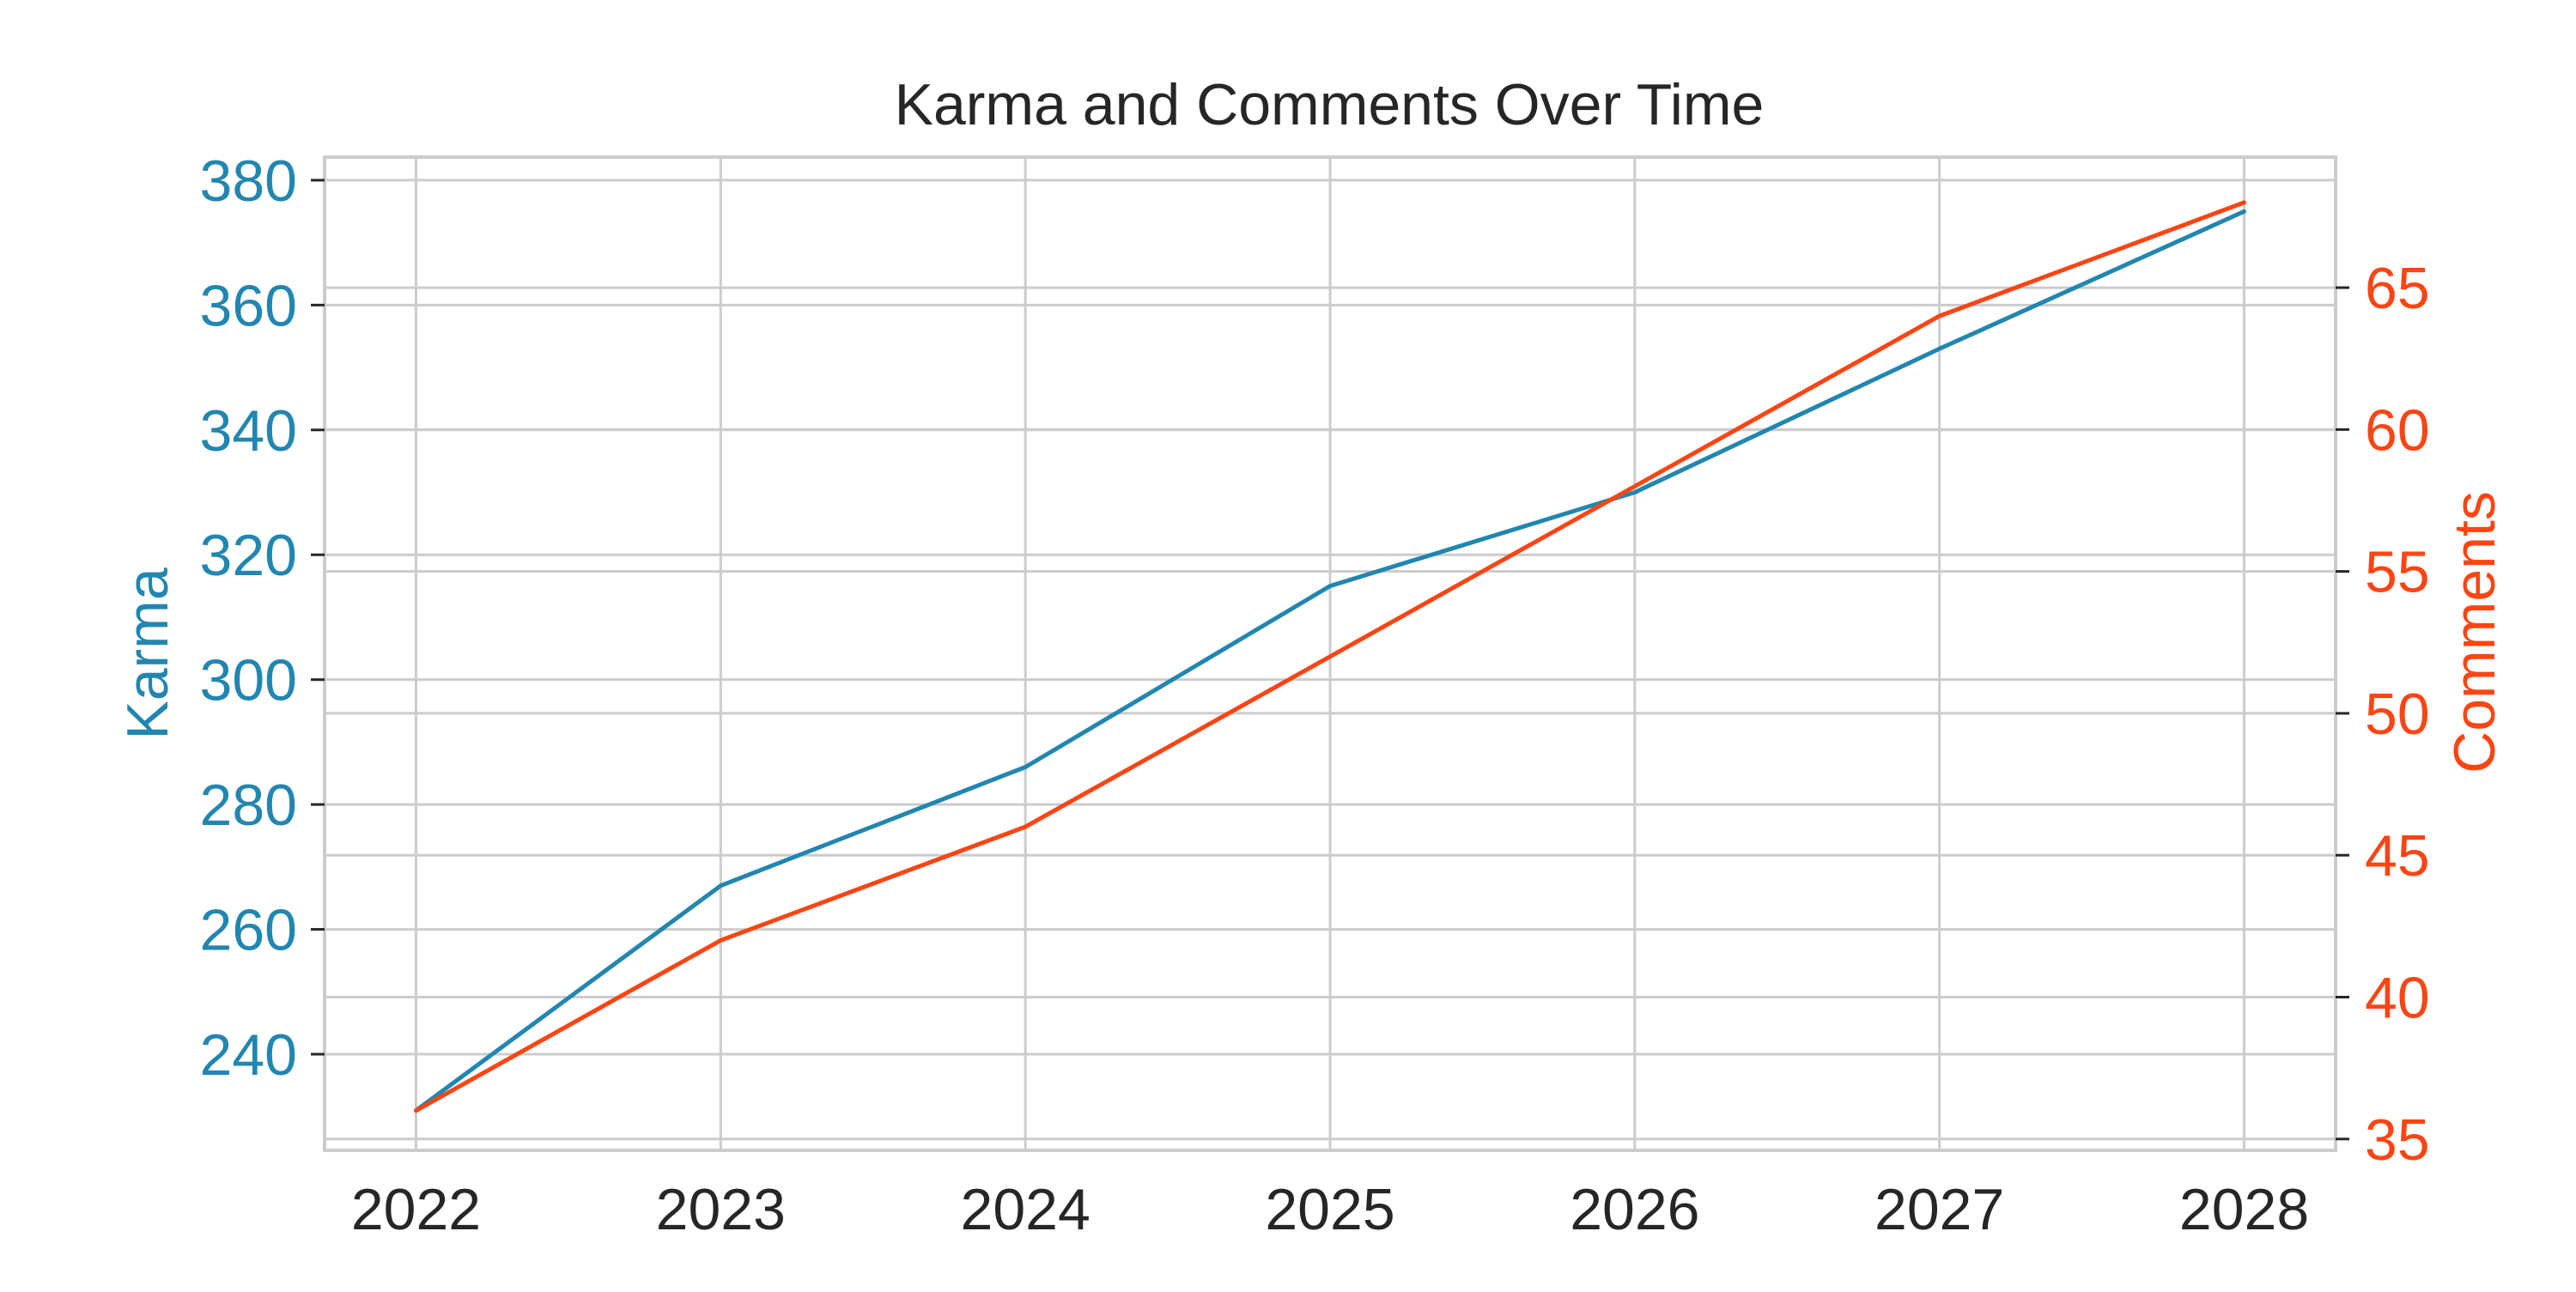  What do you see at coordinates (249, 181) in the screenshot?
I see `left-y-tick-label: 380` at bounding box center [249, 181].